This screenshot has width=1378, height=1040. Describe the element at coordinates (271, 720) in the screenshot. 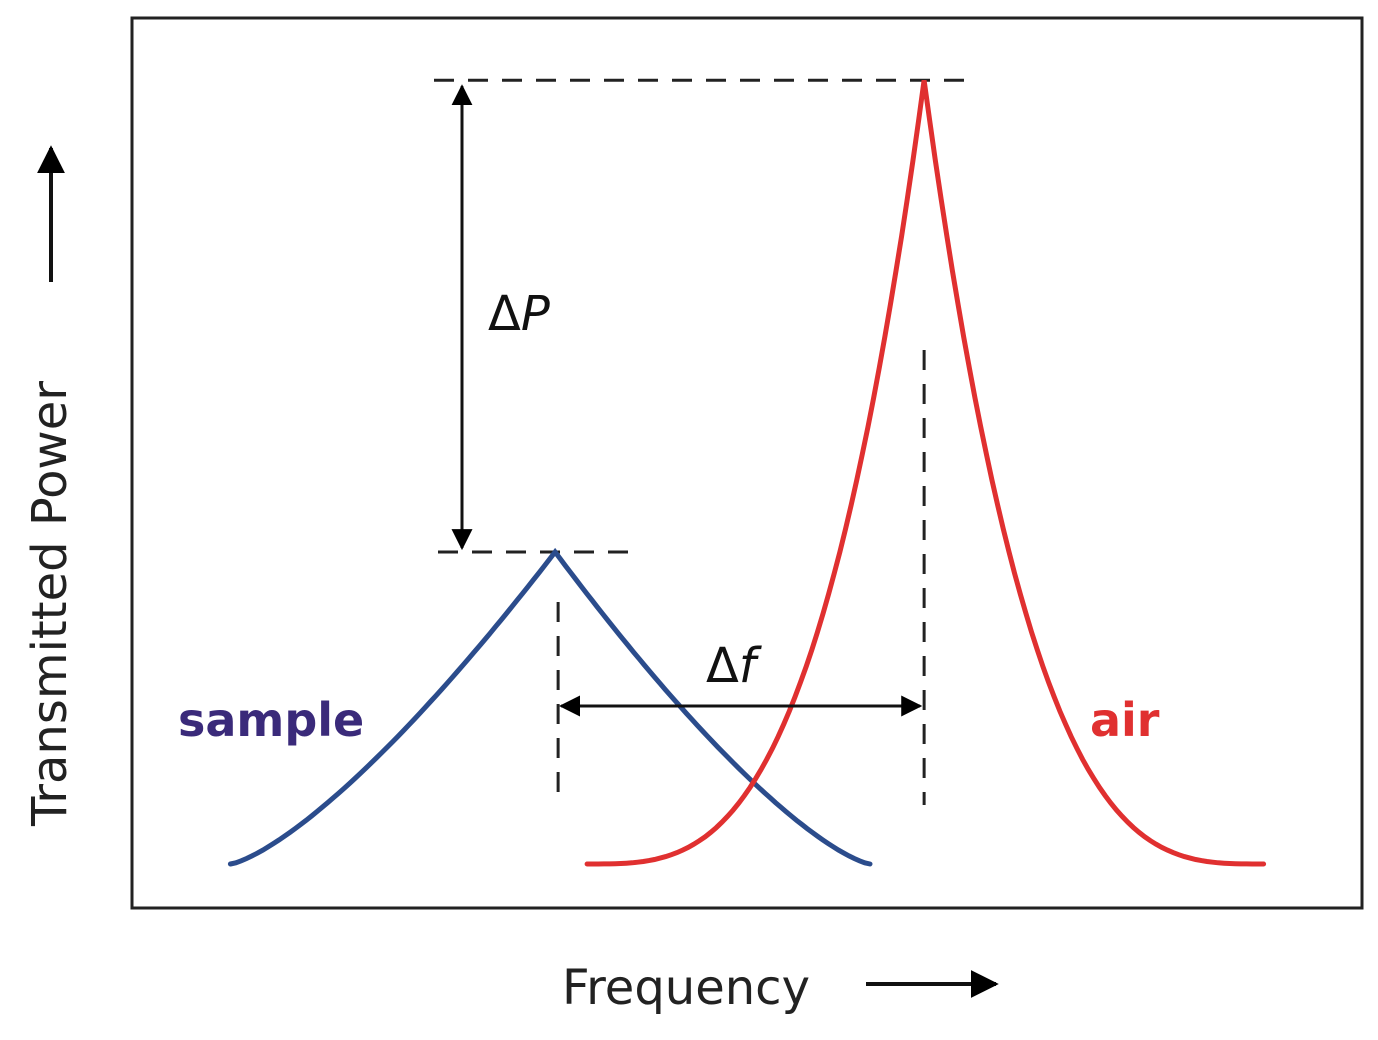

I see `series-label-sample: sample` at that location.